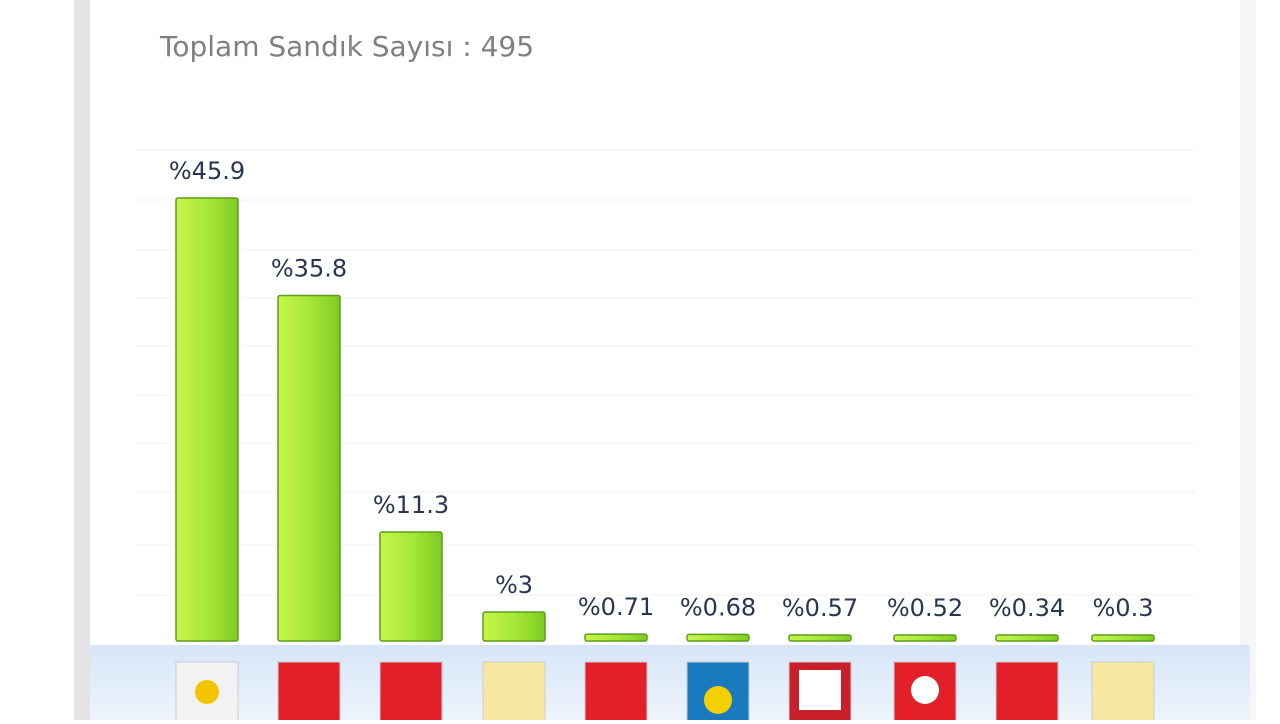 The height and width of the screenshot is (724, 1280). Describe the element at coordinates (1123, 608) in the screenshot. I see `value-label: %0.3` at that location.